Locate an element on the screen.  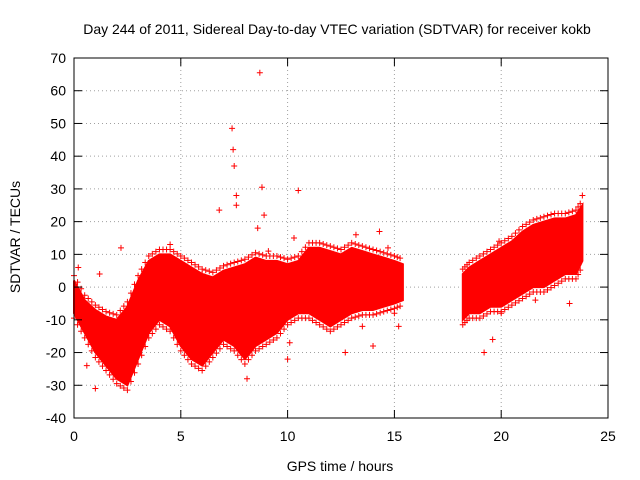
x-tick-label: 25 is located at coordinates (608, 436).